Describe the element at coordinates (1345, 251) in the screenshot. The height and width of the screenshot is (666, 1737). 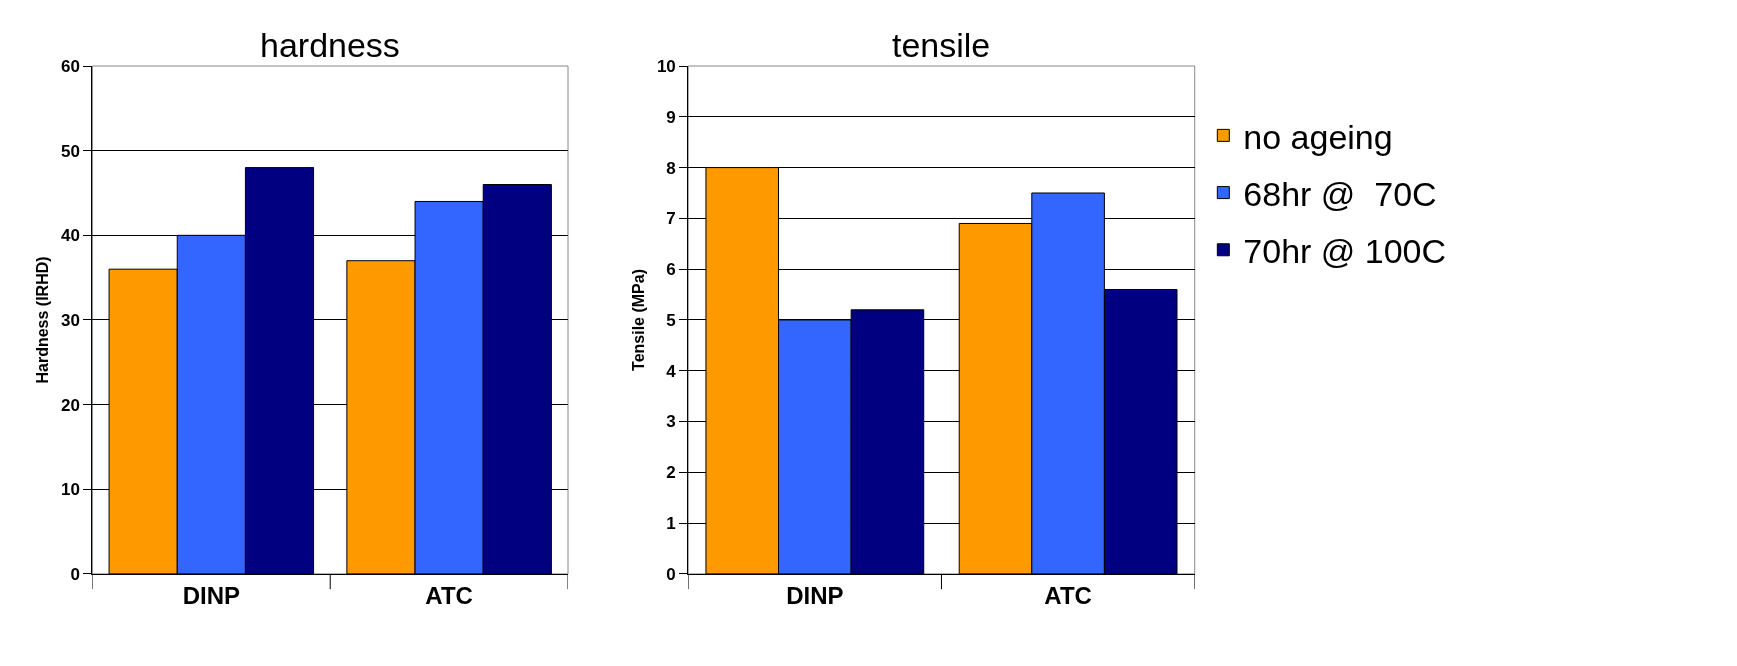
I see `legend-label: 70hr @ 100C` at that location.